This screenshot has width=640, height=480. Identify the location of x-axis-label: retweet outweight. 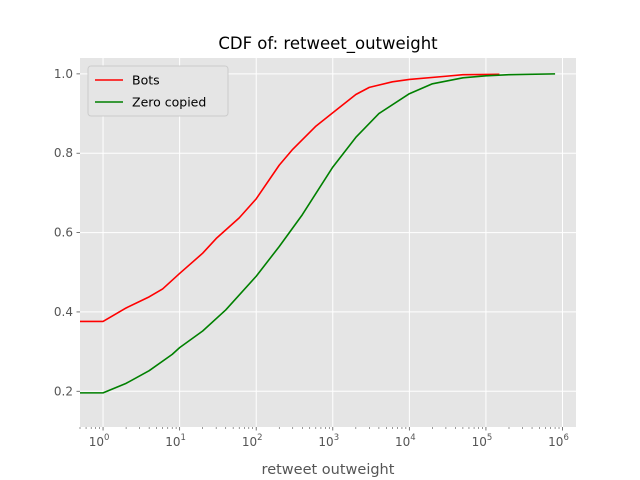
(328, 470).